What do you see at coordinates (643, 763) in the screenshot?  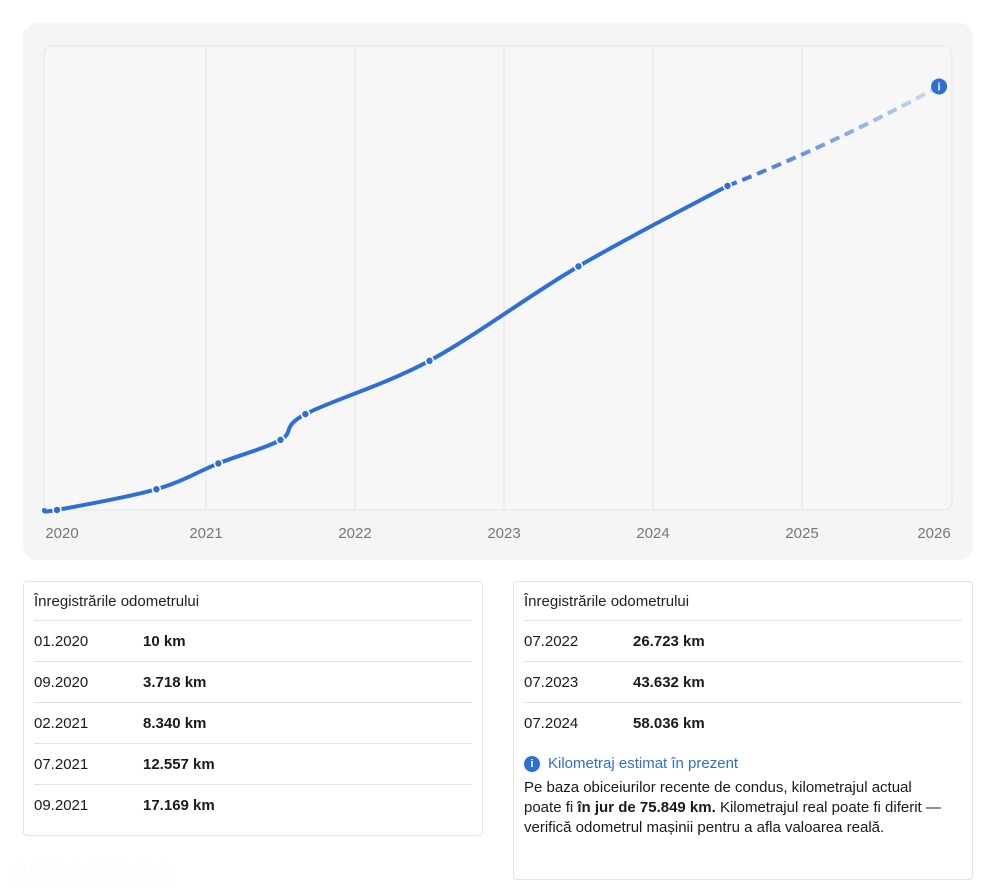 I see `estimate-title-text: Kilometraj estimat în prezent` at bounding box center [643, 763].